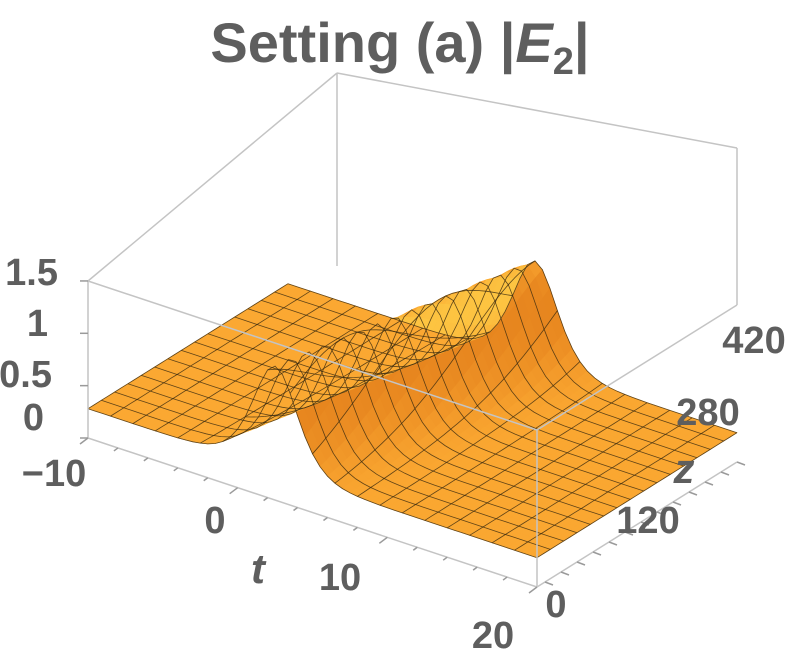 Image resolution: width=800 pixels, height=662 pixels. I want to click on t-tick-0: 0, so click(214, 521).